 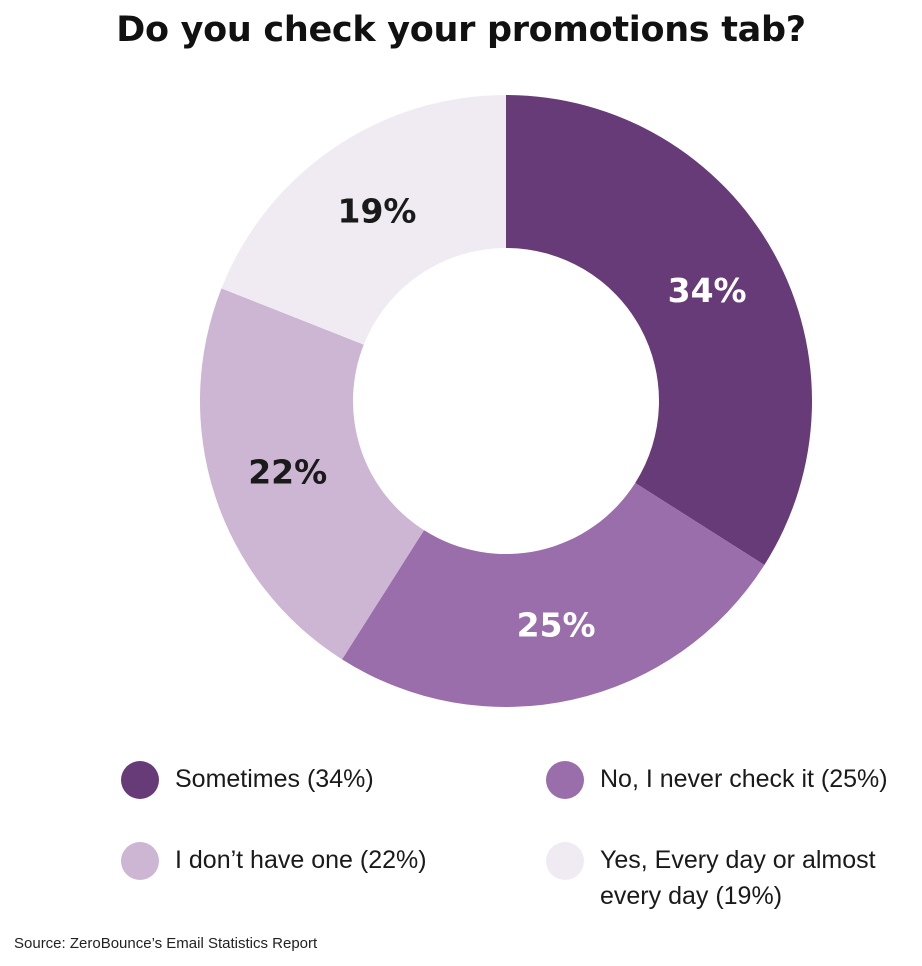 What do you see at coordinates (707, 290) in the screenshot?
I see `slice-label-sometimes: 34%` at bounding box center [707, 290].